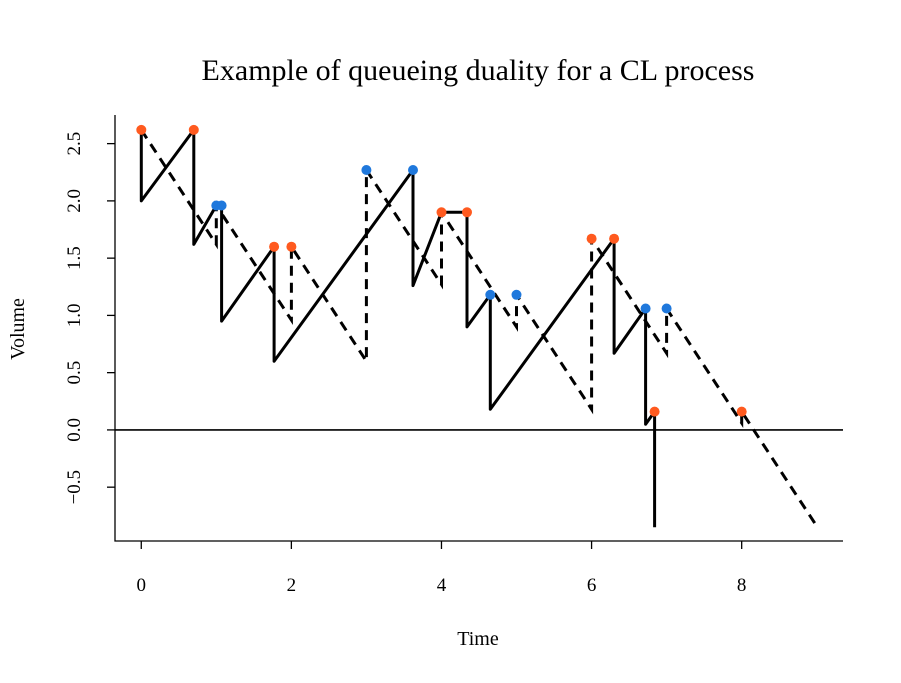 This screenshot has height=683, width=901. What do you see at coordinates (742, 585) in the screenshot?
I see `x-tick-label: 8` at bounding box center [742, 585].